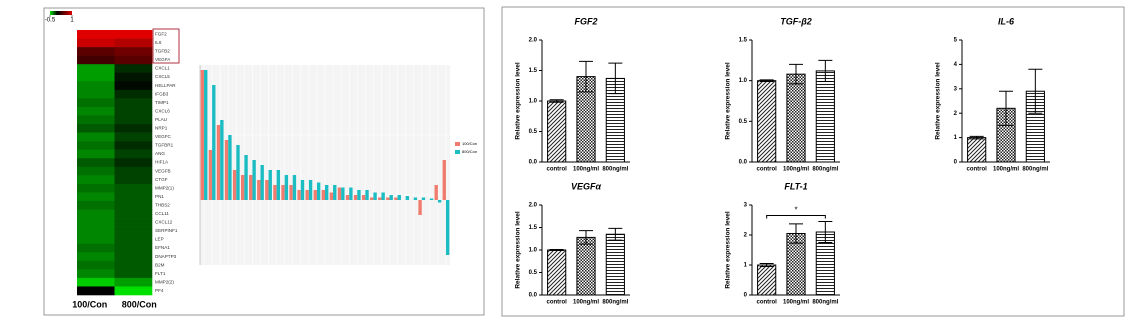 The height and width of the screenshot is (322, 1133). Describe the element at coordinates (163, 170) in the screenshot. I see `row-label: VEGFB` at that location.